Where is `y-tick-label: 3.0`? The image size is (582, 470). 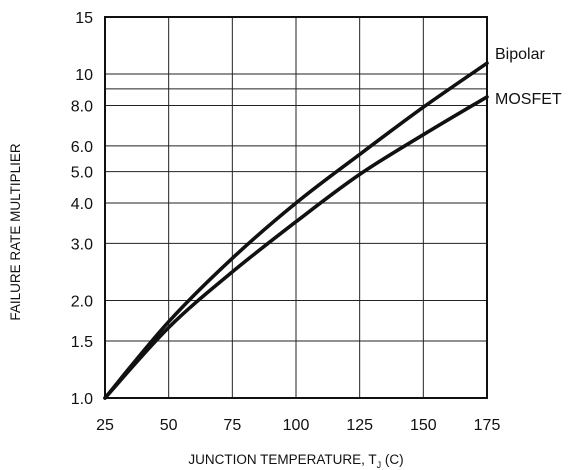
y-tick-label: 3.0 is located at coordinates (82, 244).